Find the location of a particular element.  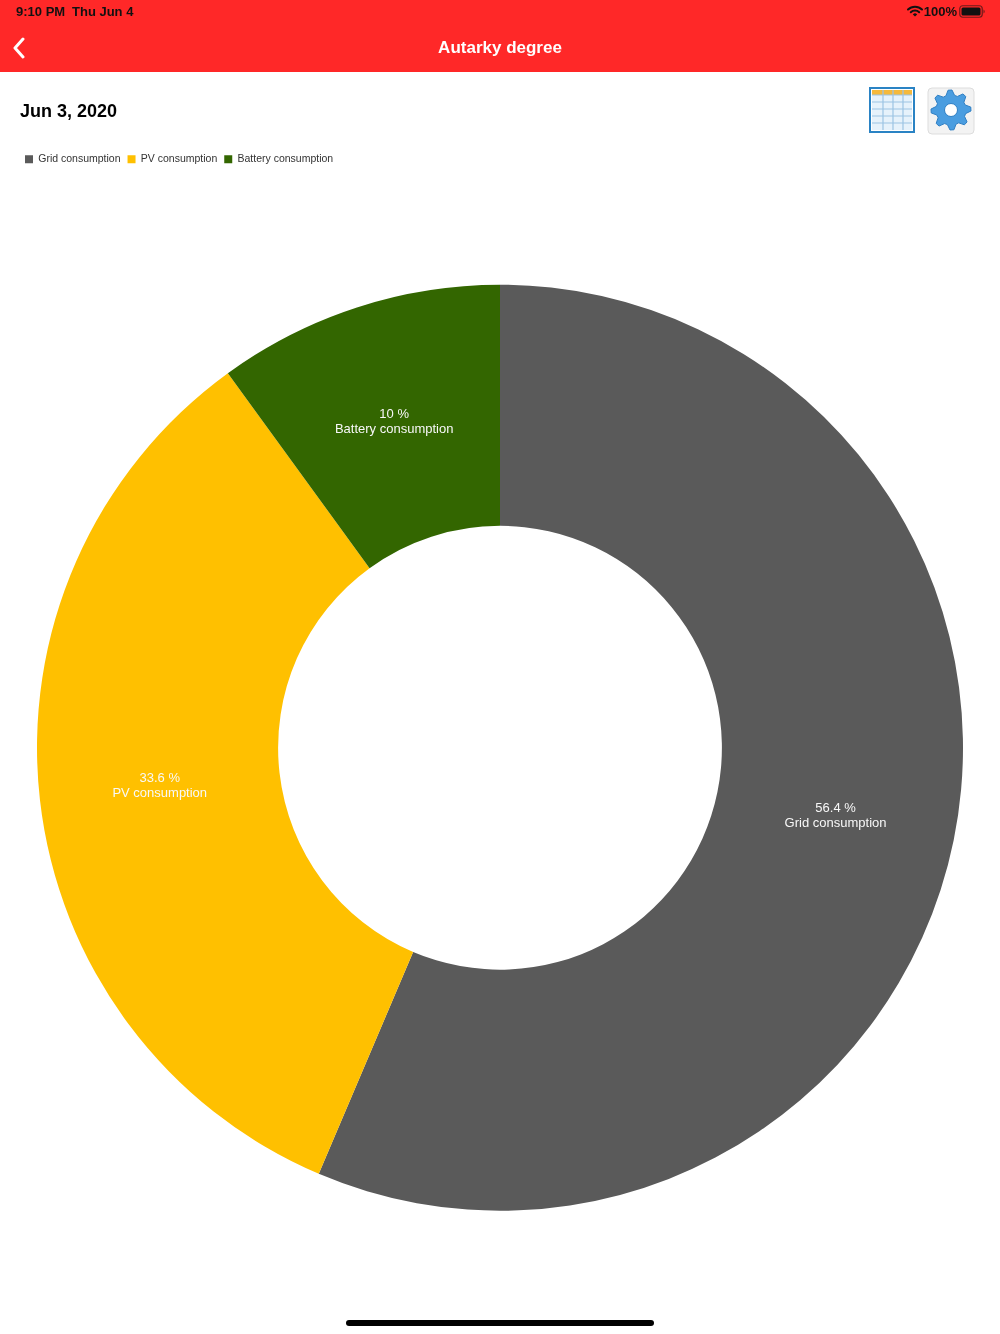

legend-label: PV consumption is located at coordinates (179, 158).